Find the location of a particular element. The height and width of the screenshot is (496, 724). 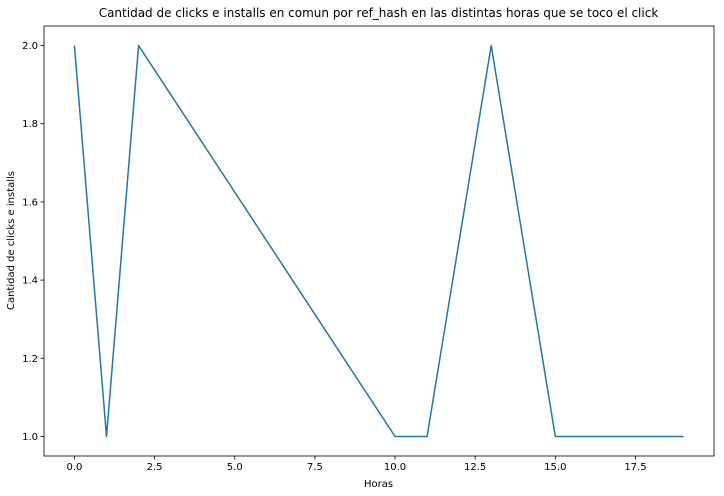

x-tick-label: 17.5 is located at coordinates (635, 467).